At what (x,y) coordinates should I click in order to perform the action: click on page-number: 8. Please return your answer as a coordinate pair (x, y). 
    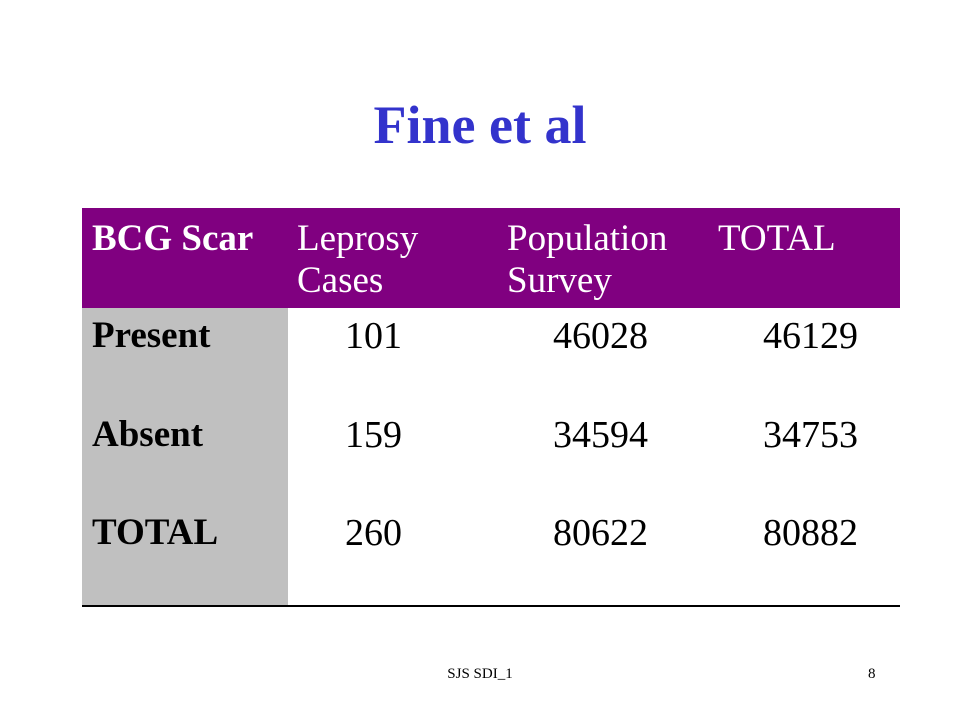
    Looking at the image, I should click on (872, 674).